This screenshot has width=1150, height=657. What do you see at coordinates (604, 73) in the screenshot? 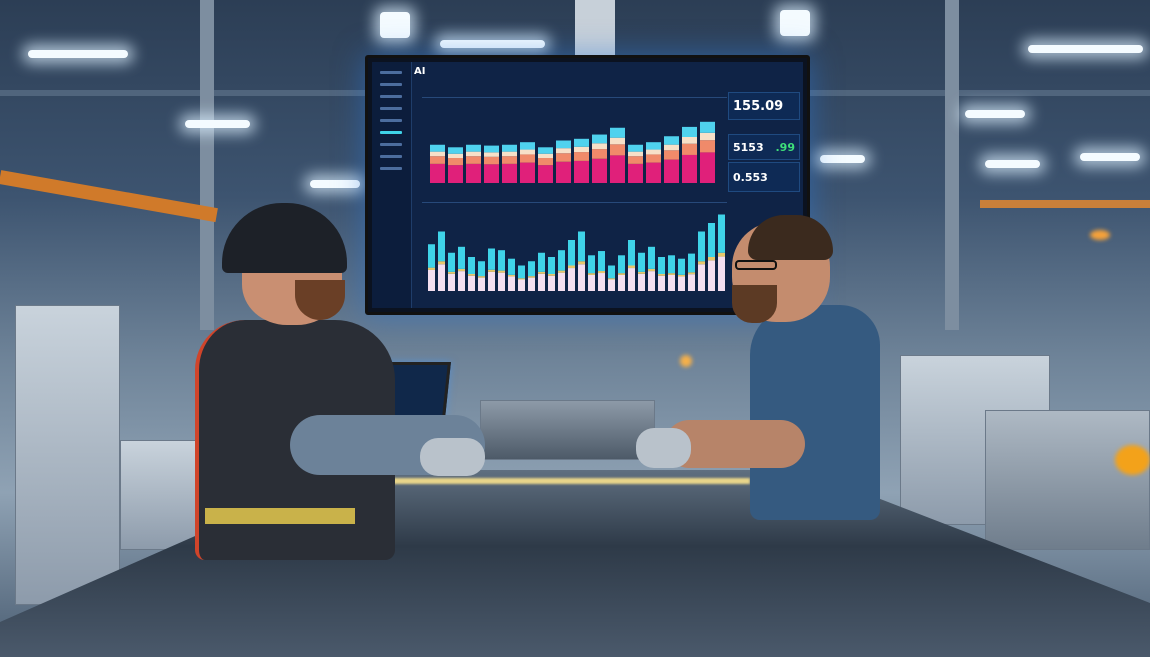
I see `dashboard-header: AI` at bounding box center [604, 73].